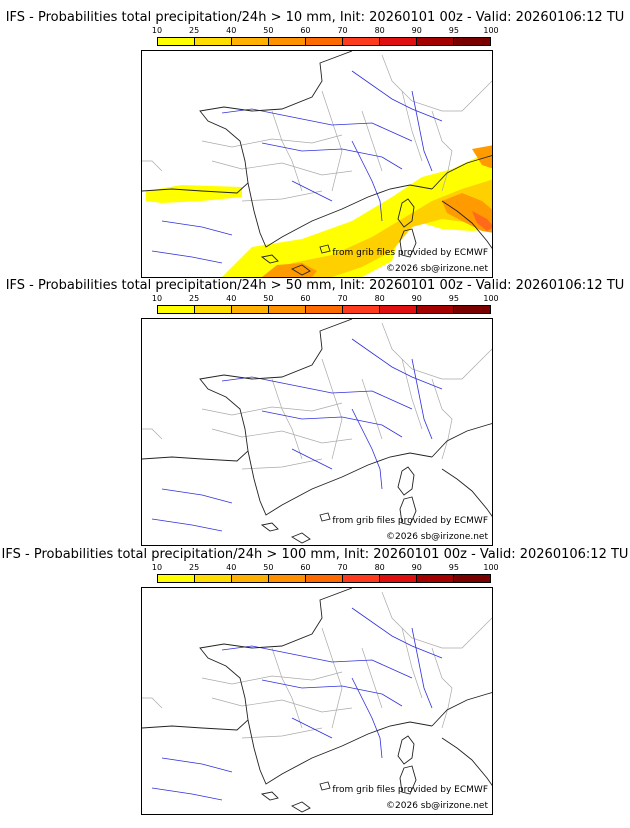 This screenshot has width=630, height=828. Describe the element at coordinates (379, 30) in the screenshot. I see `colorbar-tick-label: 80` at that location.